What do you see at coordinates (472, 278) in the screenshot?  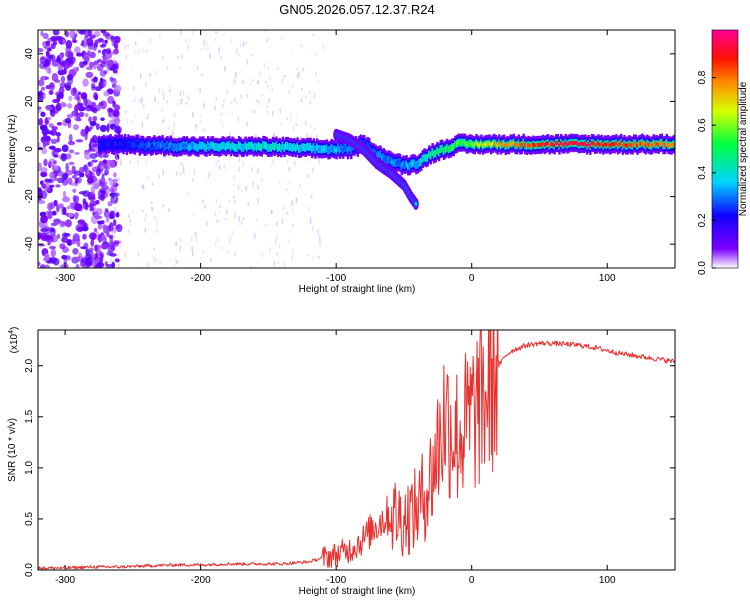 I see `top-x-tick-label: 0` at bounding box center [472, 278].